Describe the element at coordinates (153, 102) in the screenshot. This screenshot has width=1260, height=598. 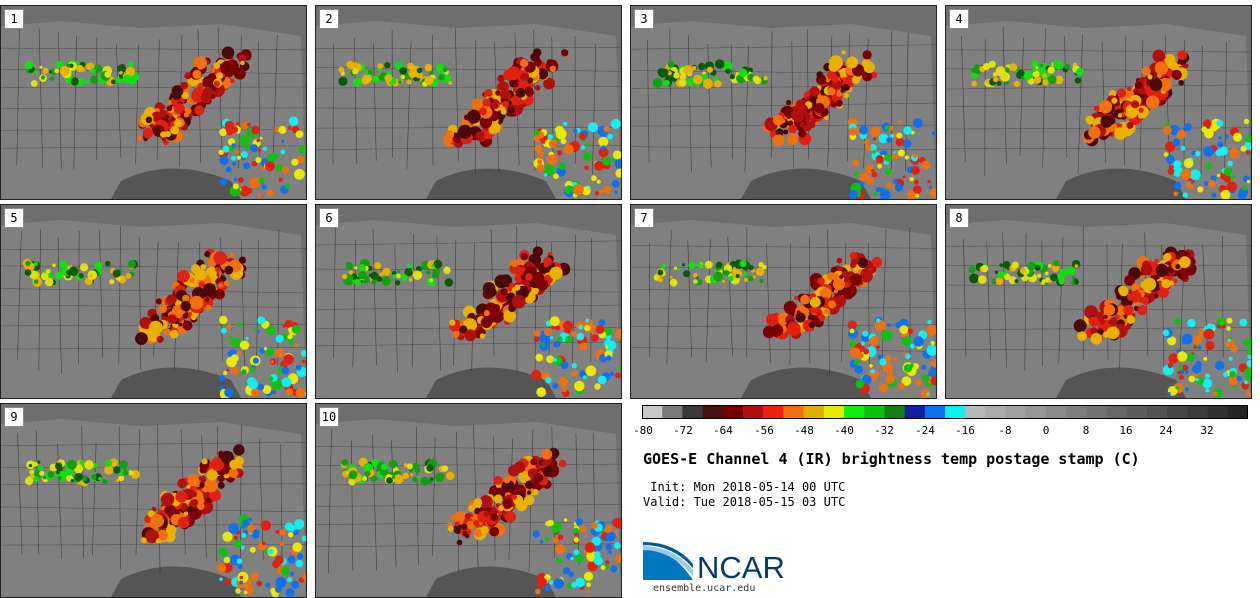
I see `ensemble-member-panel: 1` at that location.